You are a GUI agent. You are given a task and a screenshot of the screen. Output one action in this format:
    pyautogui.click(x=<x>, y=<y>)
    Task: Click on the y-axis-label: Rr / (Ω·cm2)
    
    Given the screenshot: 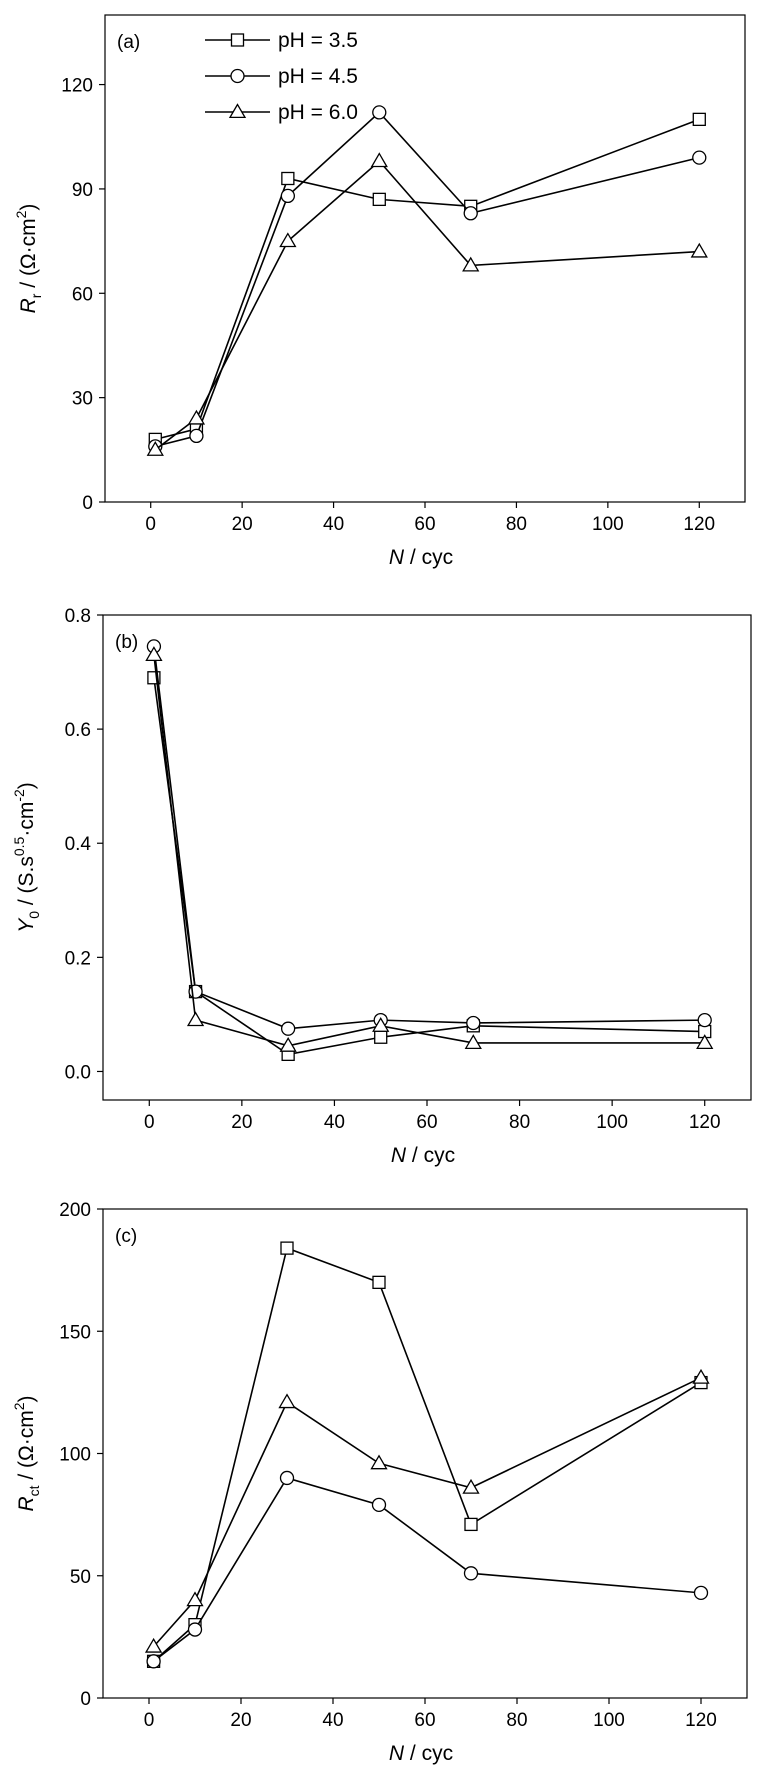 What is the action you would take?
    pyautogui.click(x=28, y=259)
    